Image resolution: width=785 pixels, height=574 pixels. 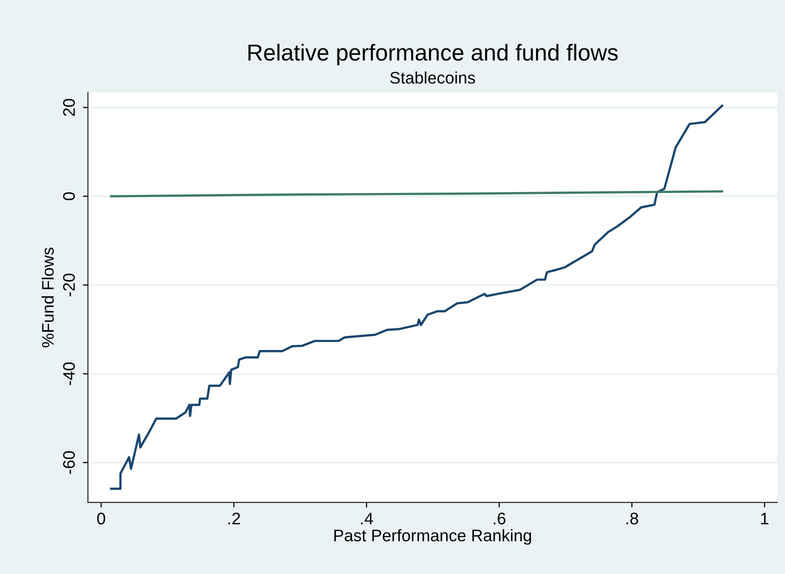 What do you see at coordinates (433, 77) in the screenshot?
I see `chart-subtitle: Stablecoins` at bounding box center [433, 77].